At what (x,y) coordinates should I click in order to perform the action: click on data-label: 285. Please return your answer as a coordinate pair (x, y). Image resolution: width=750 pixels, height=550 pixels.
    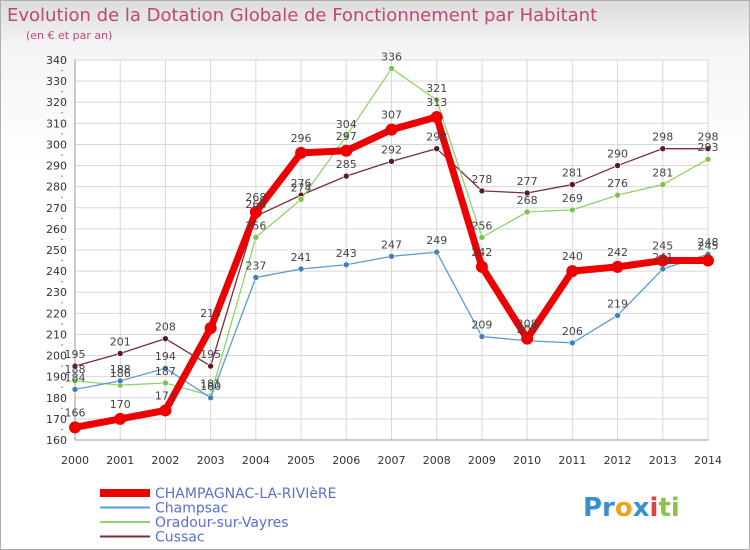
    Looking at the image, I should click on (346, 164).